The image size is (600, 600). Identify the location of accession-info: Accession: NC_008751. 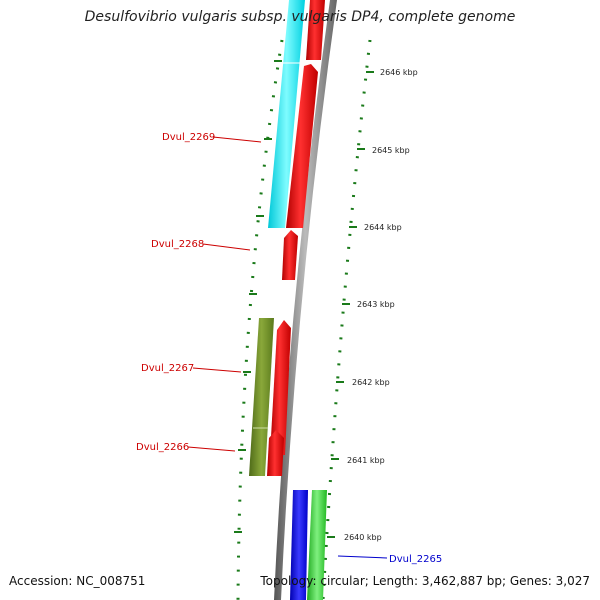
(77, 581).